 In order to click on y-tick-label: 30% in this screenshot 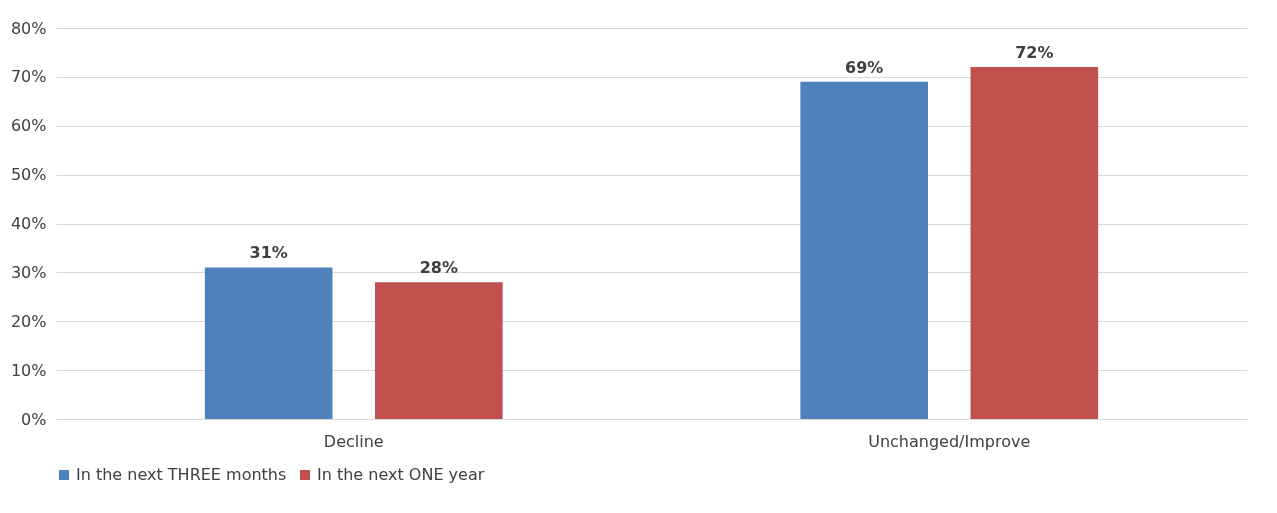, I will do `click(28, 272)`.